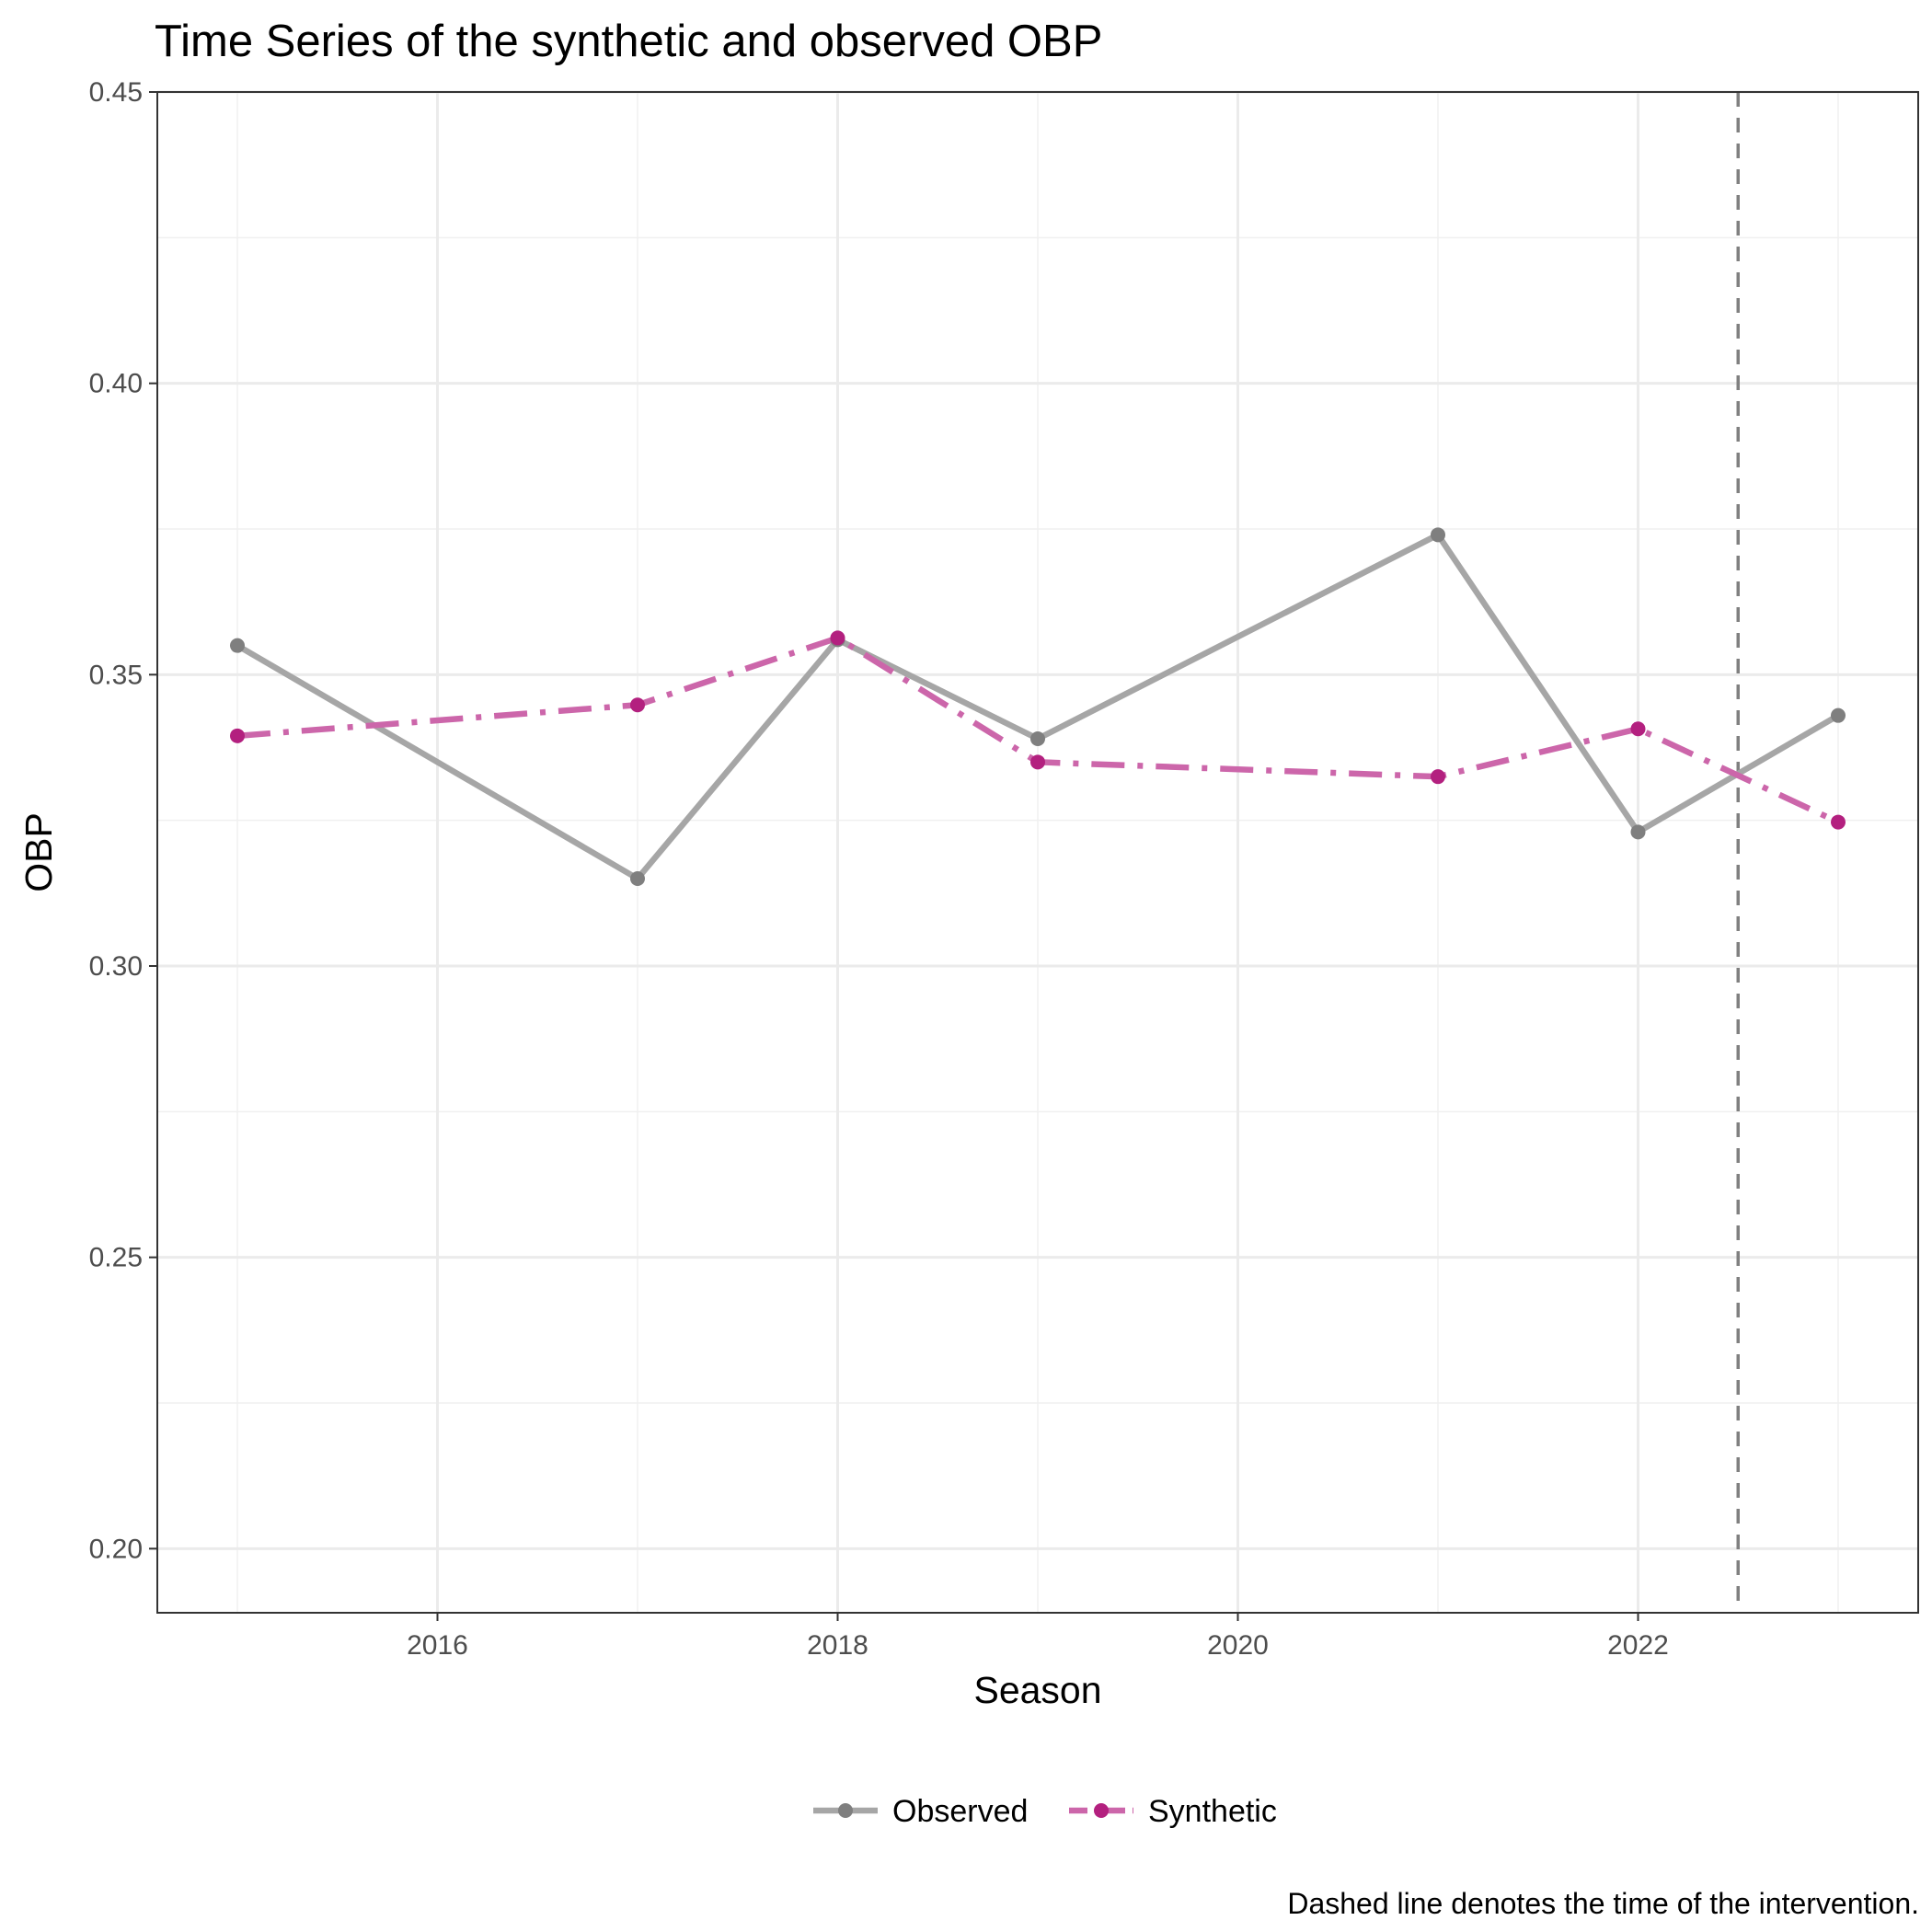 This screenshot has width=1932, height=1932. Describe the element at coordinates (116, 1549) in the screenshot. I see `y-tick-label: 0.20` at that location.